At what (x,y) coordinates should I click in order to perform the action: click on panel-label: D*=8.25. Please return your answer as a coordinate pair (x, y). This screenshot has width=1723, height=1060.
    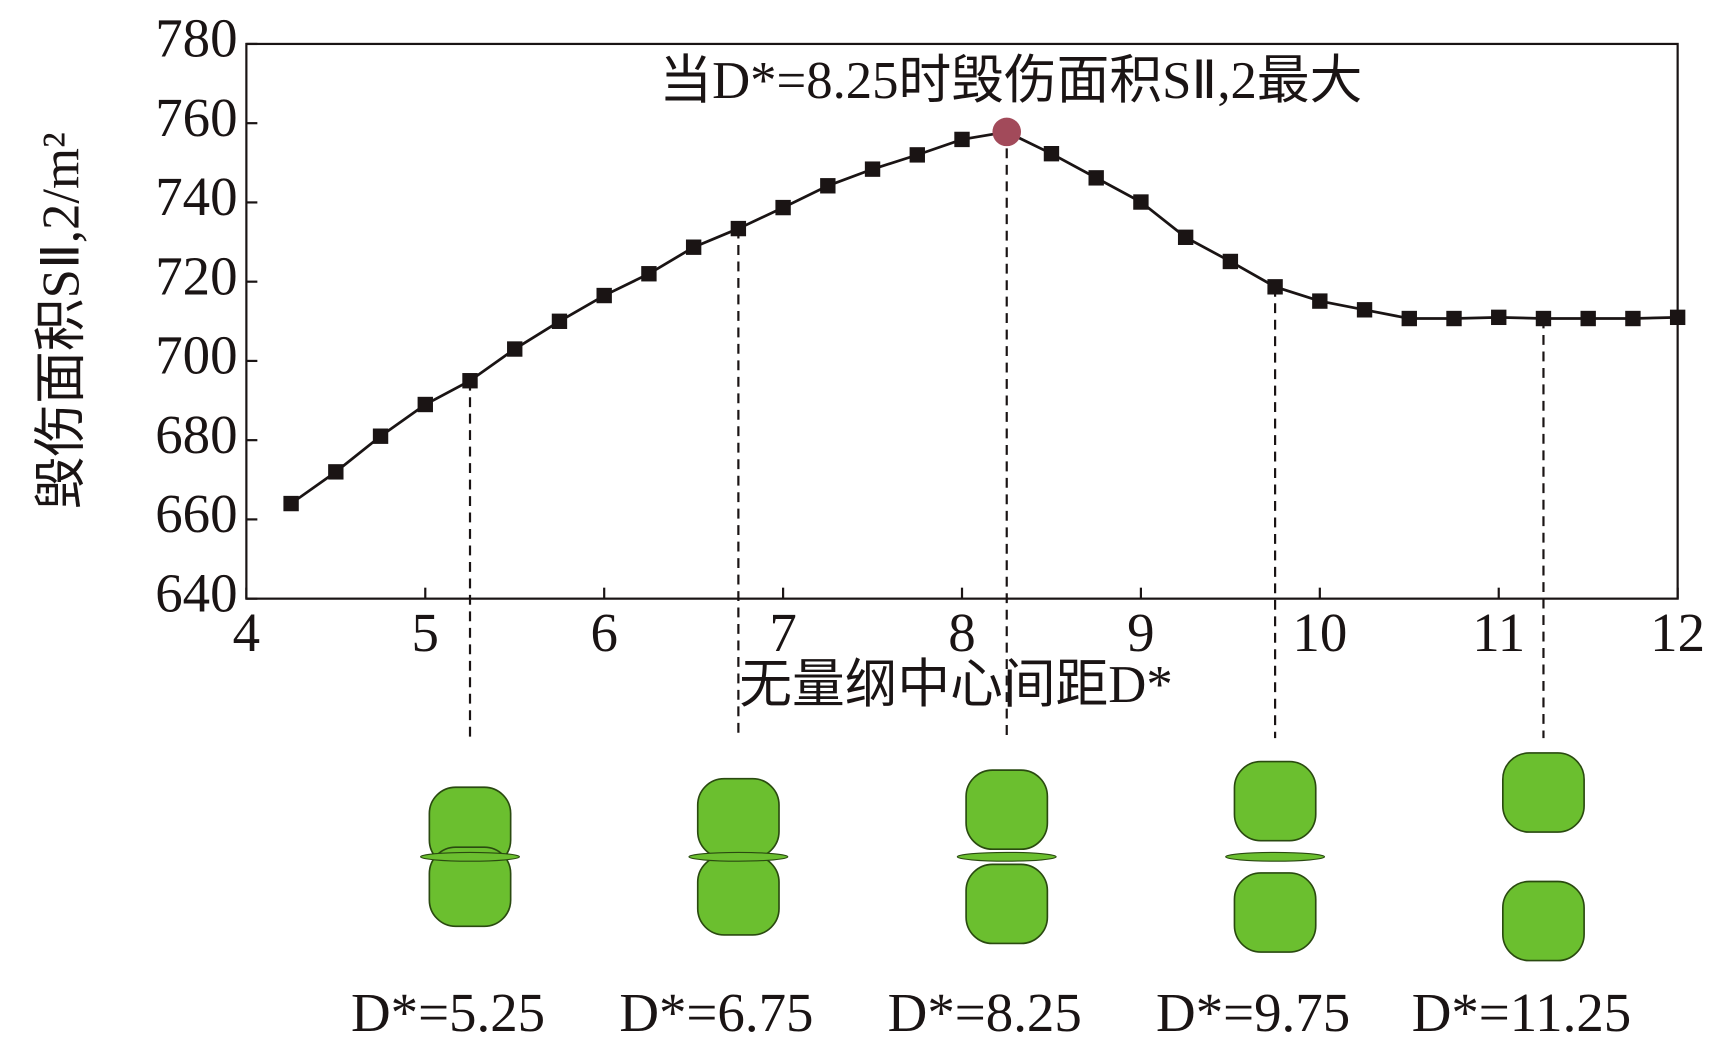
    Looking at the image, I should click on (985, 1012).